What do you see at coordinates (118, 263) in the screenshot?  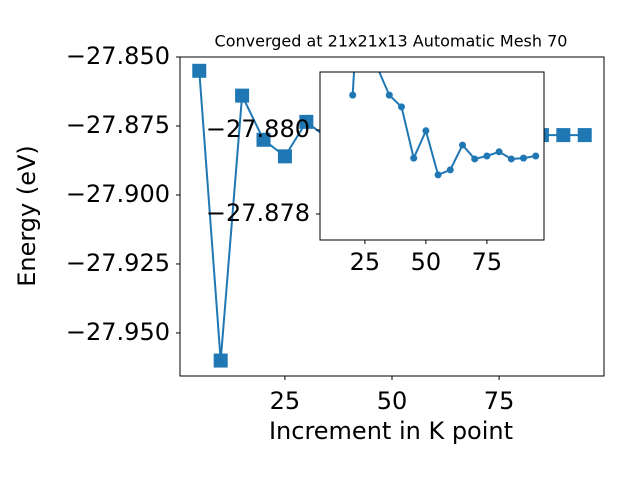 I see `y-tick-label: −27.925` at bounding box center [118, 263].